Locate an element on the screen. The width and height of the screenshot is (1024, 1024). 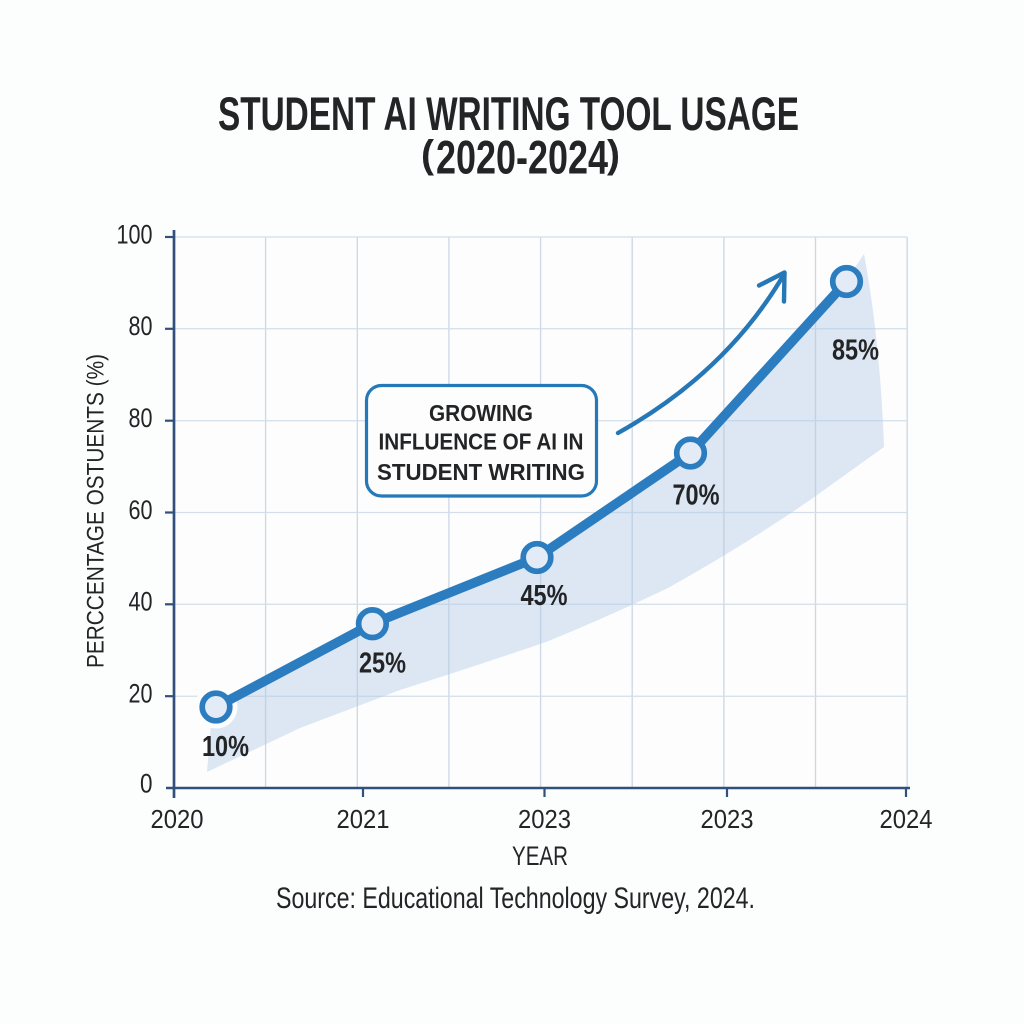
svg-text: 25% is located at coordinates (382, 664).